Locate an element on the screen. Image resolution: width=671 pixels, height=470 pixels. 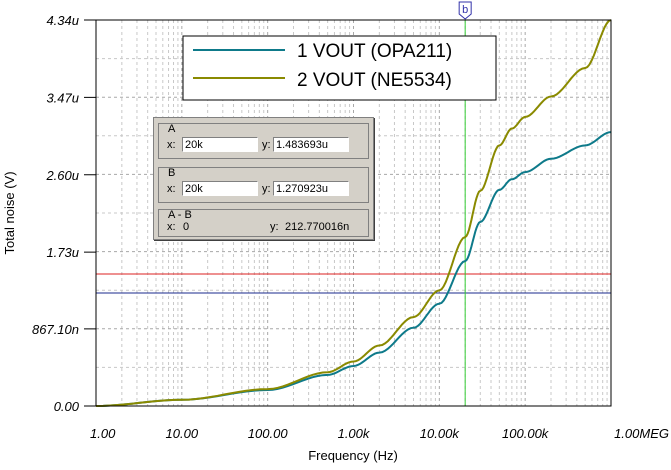
diff-x-value: 0 is located at coordinates (186, 227).